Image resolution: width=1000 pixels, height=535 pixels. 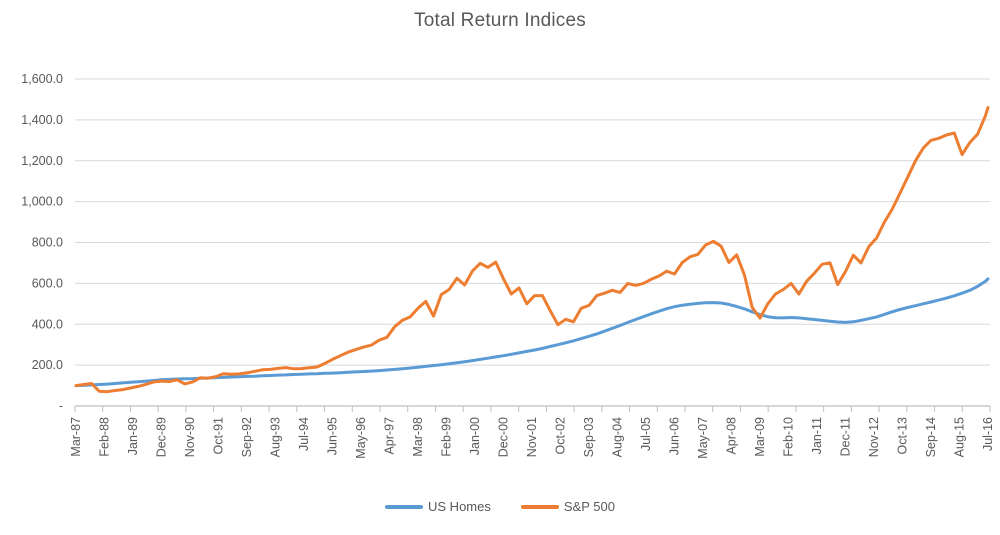 I want to click on x-axis-label: Oct-13, so click(x=903, y=436).